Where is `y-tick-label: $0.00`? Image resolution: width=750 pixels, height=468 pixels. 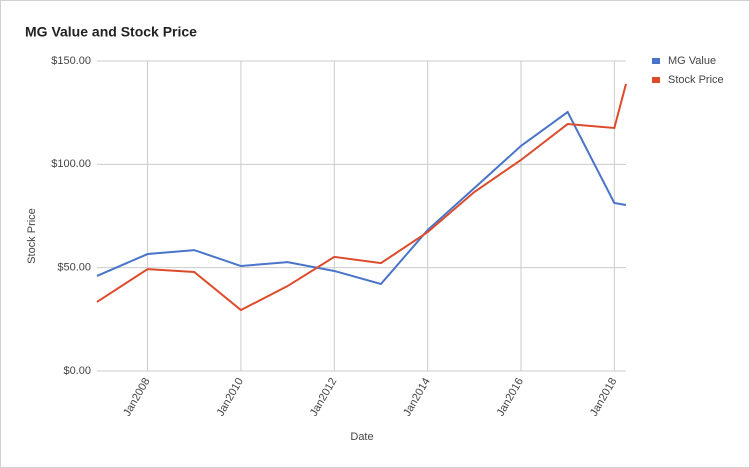
y-tick-label: $0.00 is located at coordinates (77, 371).